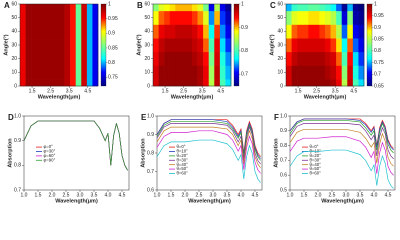  What do you see at coordinates (244, 75) in the screenshot?
I see `colorbar-tick-label: 0.7` at bounding box center [244, 75].